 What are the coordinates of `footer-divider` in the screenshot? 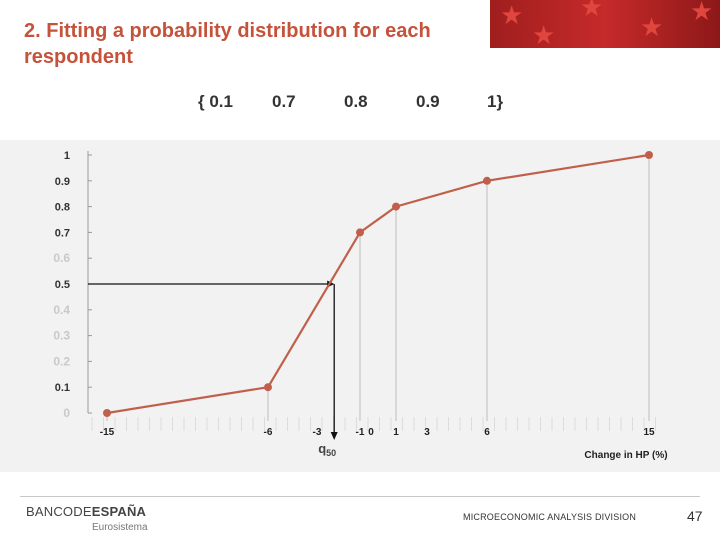 It's located at (360, 496).